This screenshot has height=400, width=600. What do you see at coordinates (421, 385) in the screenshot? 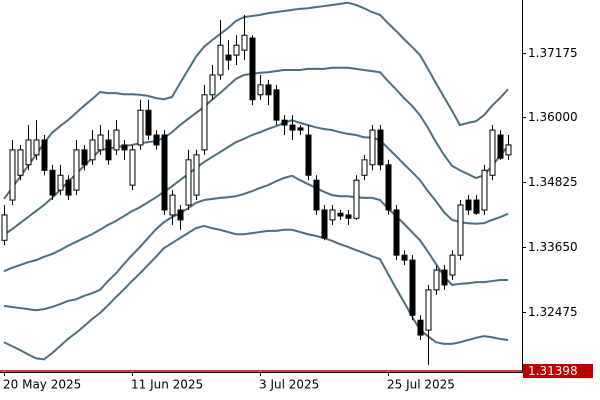
I see `x-tick-label: 25 Jul 2025` at bounding box center [421, 385].